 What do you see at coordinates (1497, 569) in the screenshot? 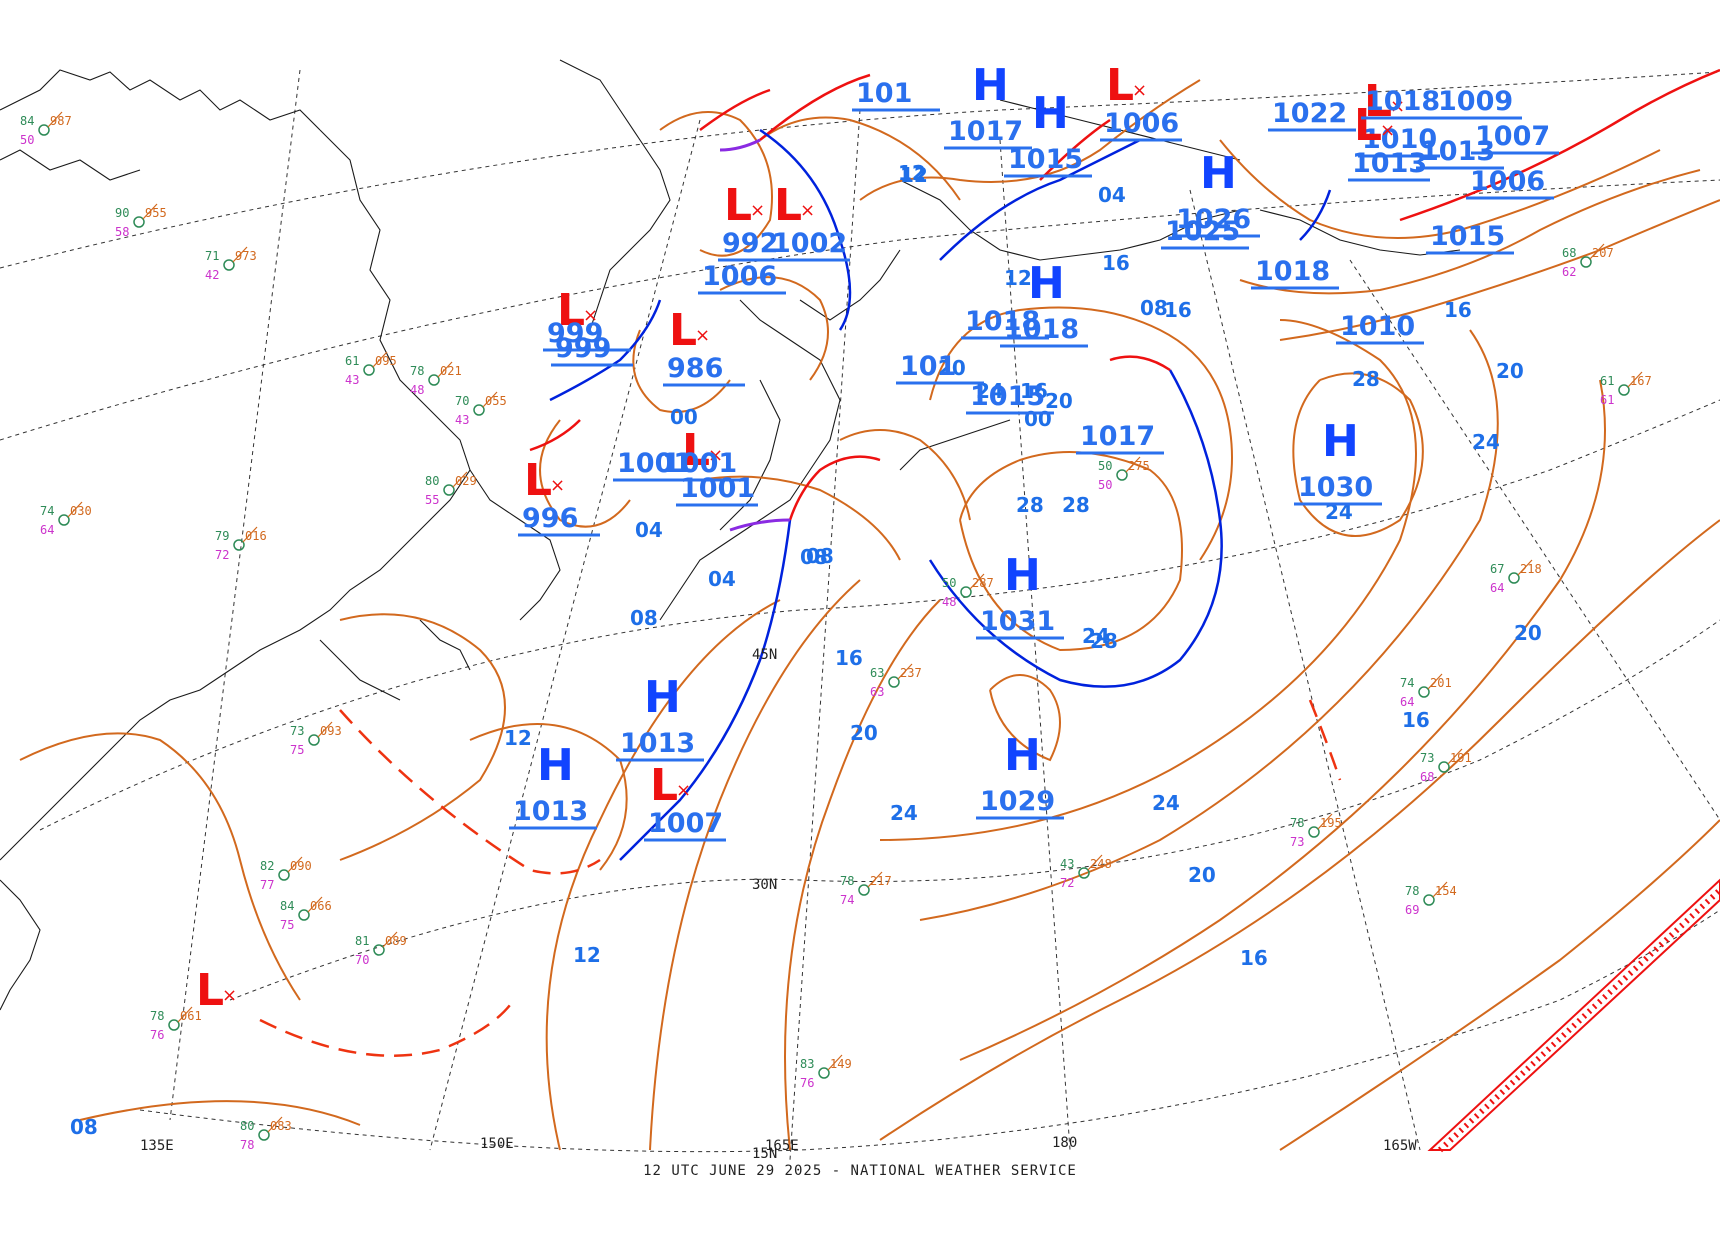
I see `station-temperature: 67` at bounding box center [1497, 569].